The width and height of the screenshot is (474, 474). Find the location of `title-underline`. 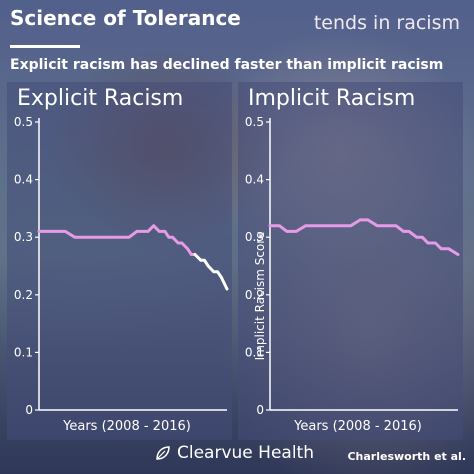

title-underline is located at coordinates (45, 46).